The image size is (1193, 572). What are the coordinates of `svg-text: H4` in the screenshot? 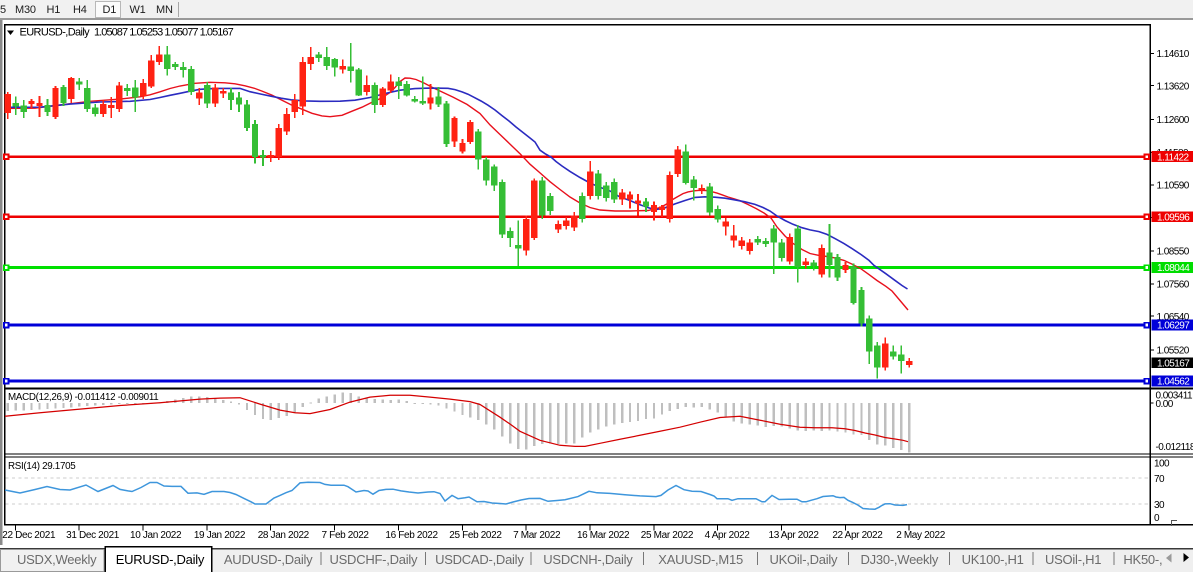 It's located at (80, 10).